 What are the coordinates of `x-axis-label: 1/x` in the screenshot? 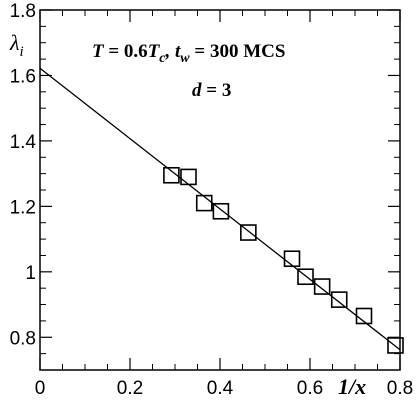 It's located at (352, 386).